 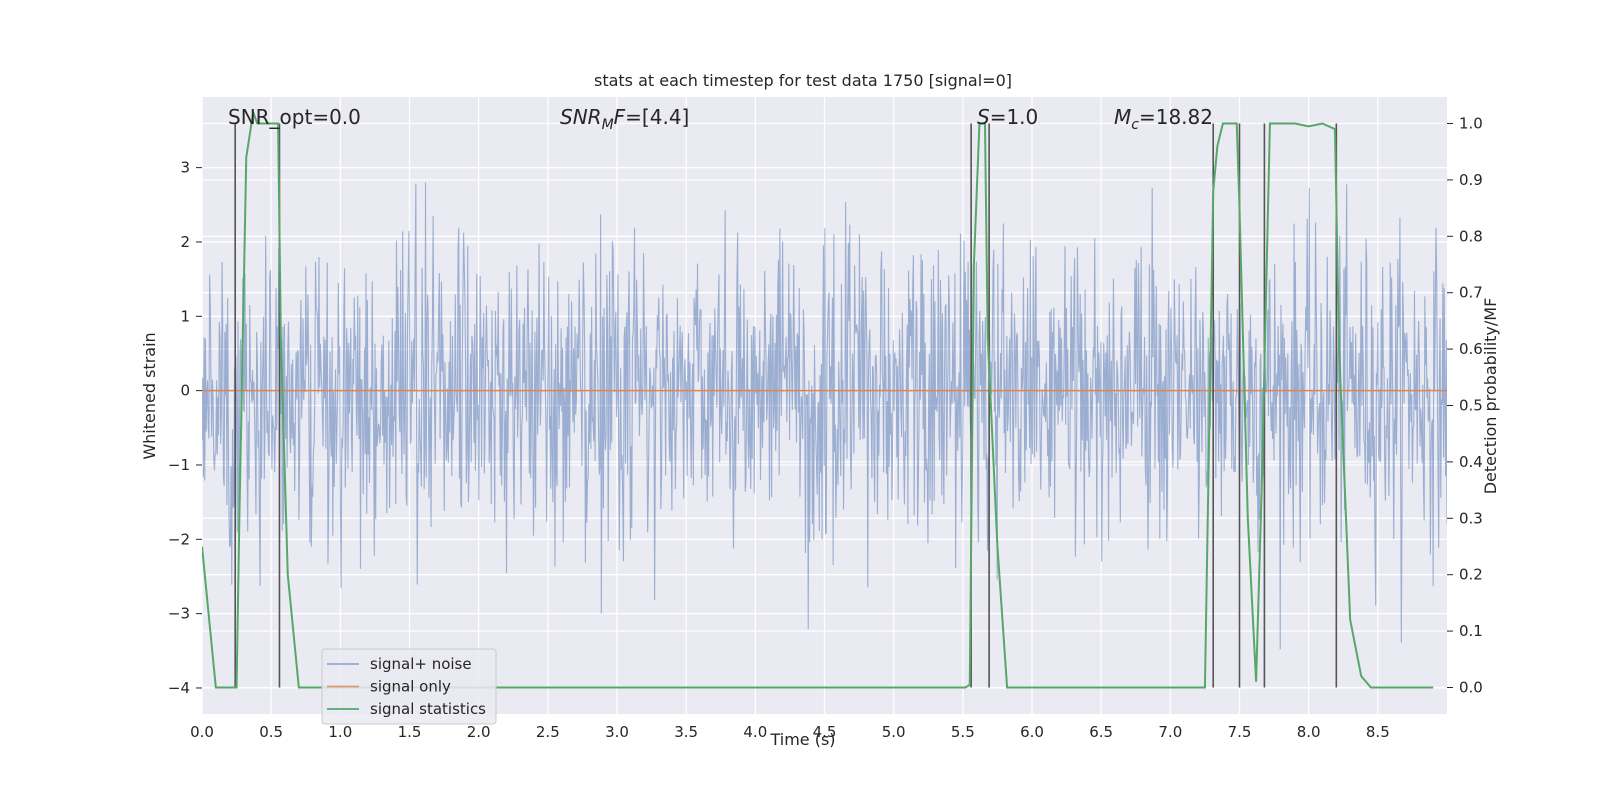 What do you see at coordinates (1240, 732) in the screenshot?
I see `x-tick-label: 7.5` at bounding box center [1240, 732].